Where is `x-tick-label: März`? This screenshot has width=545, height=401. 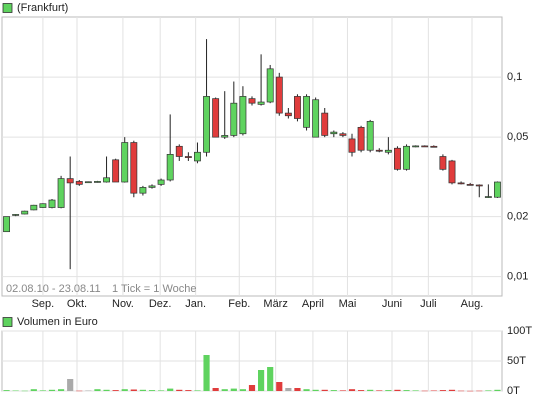 x-tick-label: März is located at coordinates (275, 304).